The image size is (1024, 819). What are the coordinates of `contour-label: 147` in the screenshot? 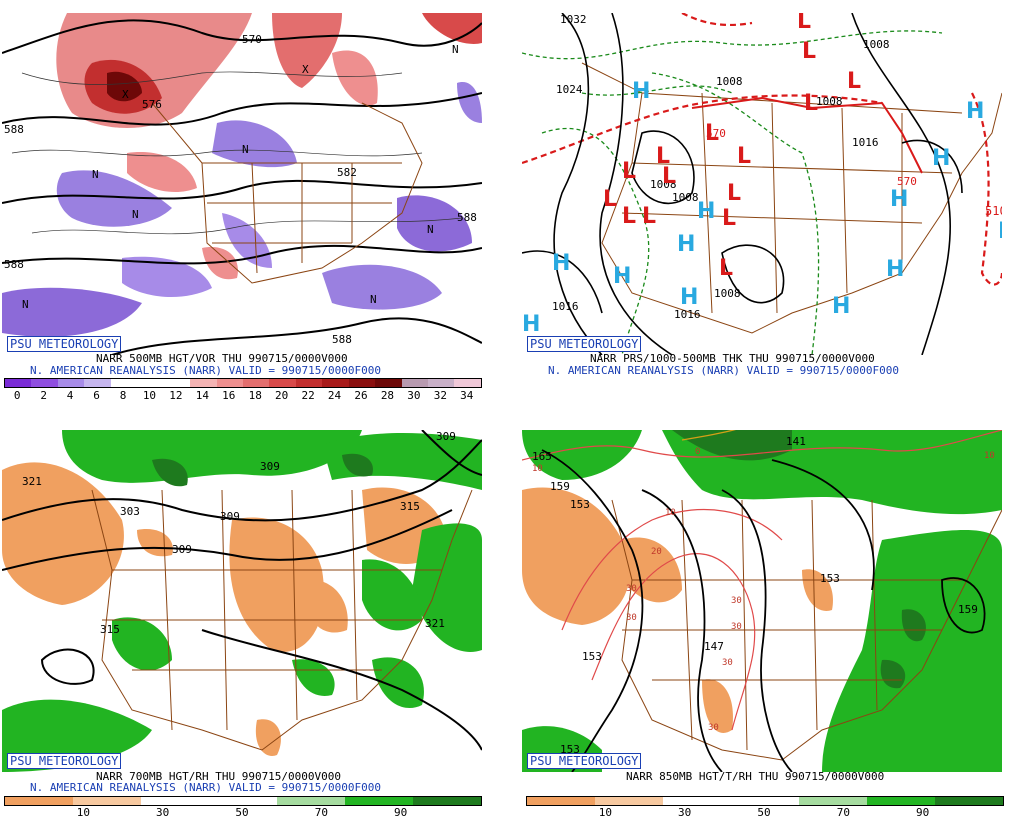 It's located at (714, 646).